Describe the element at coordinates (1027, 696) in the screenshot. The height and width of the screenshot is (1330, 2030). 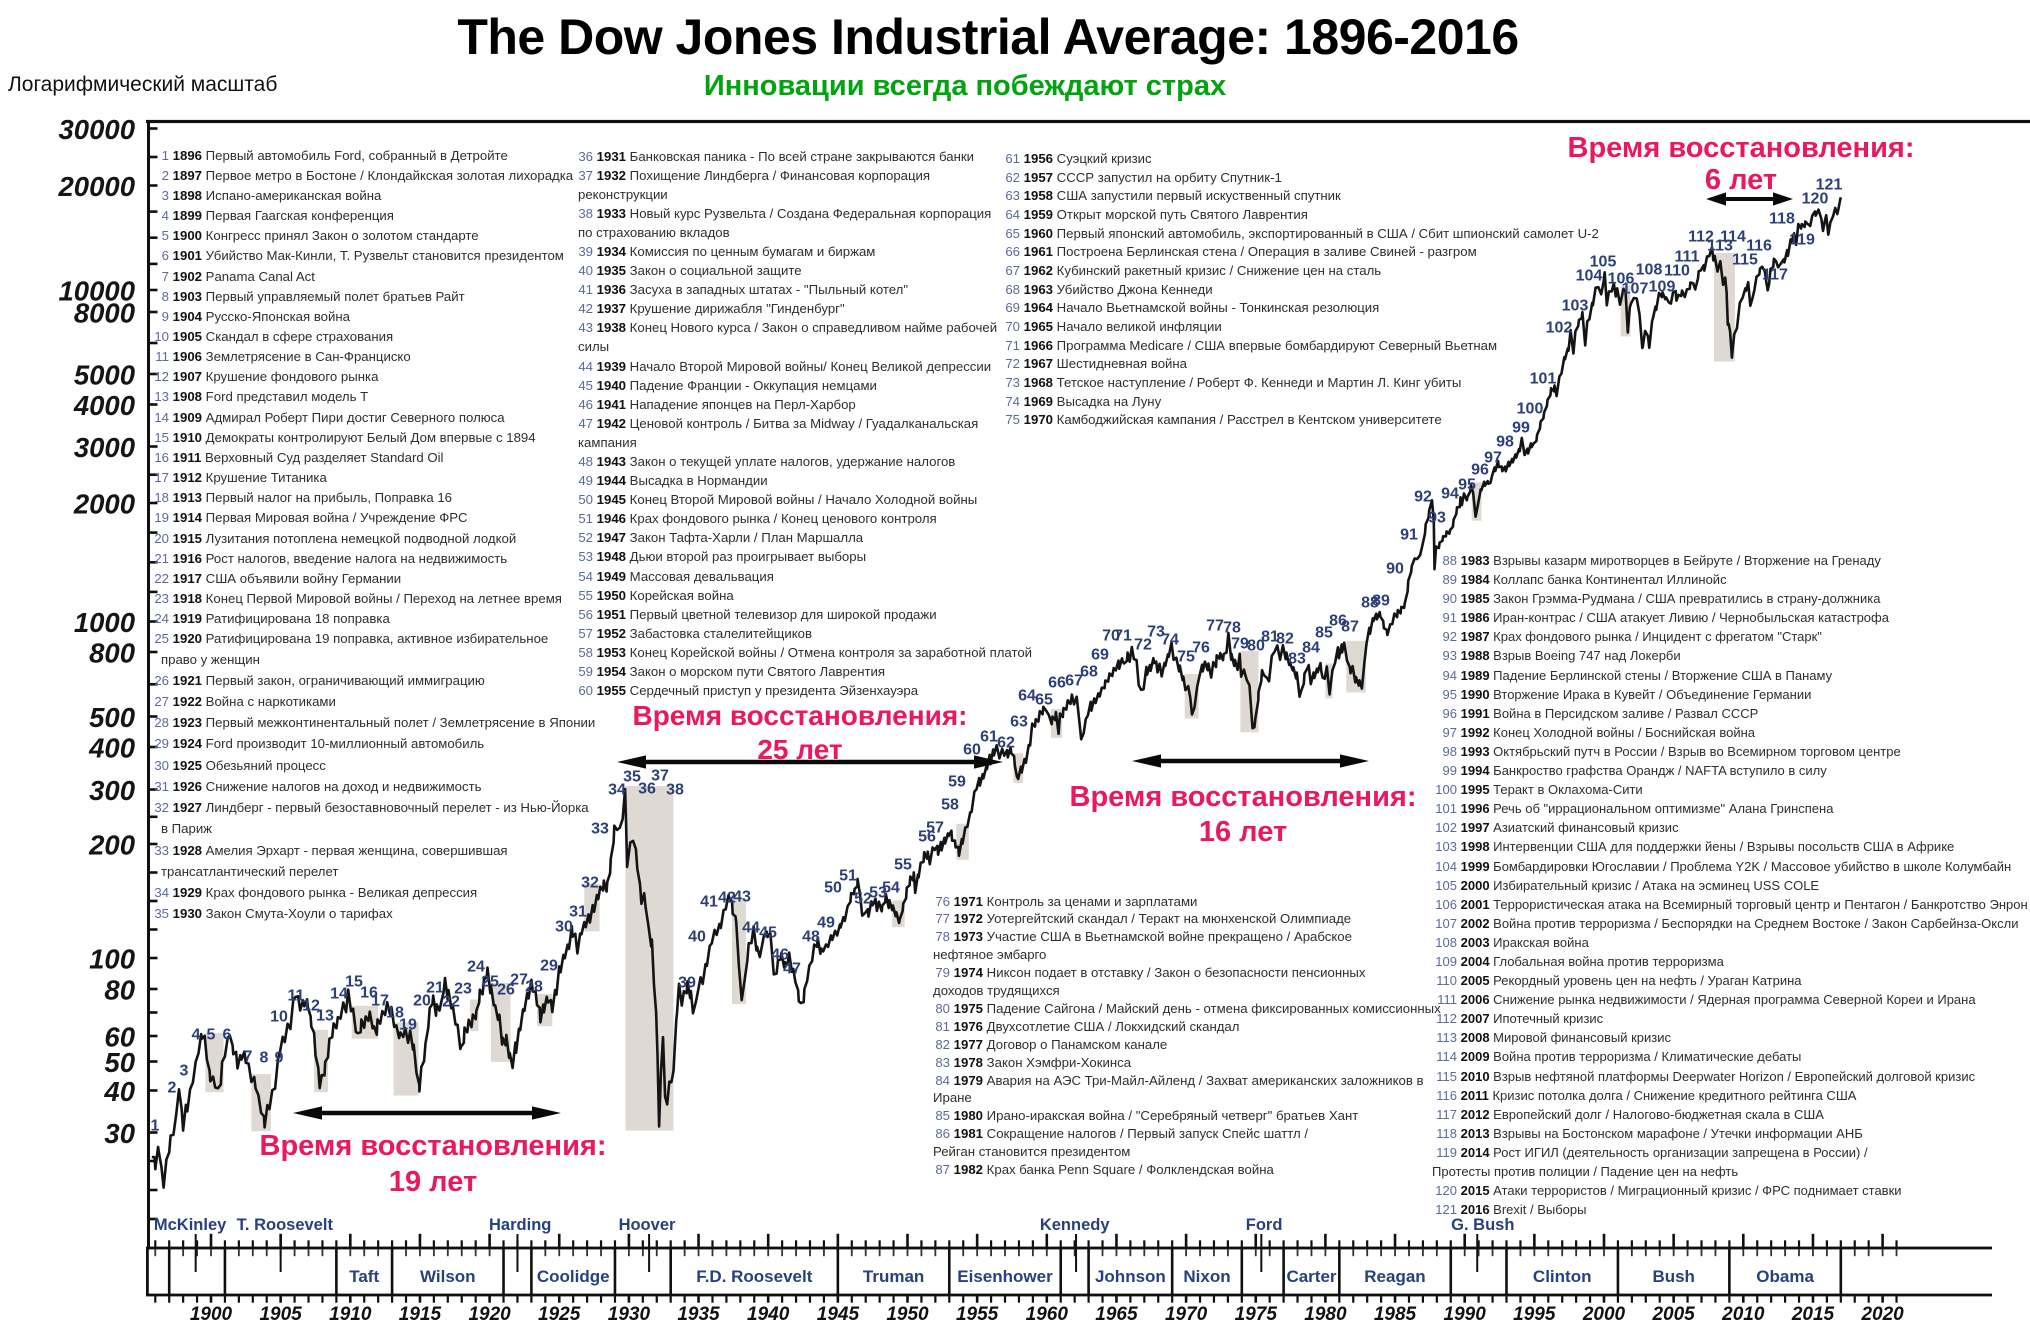
I see `svg-text: 64` at that location.